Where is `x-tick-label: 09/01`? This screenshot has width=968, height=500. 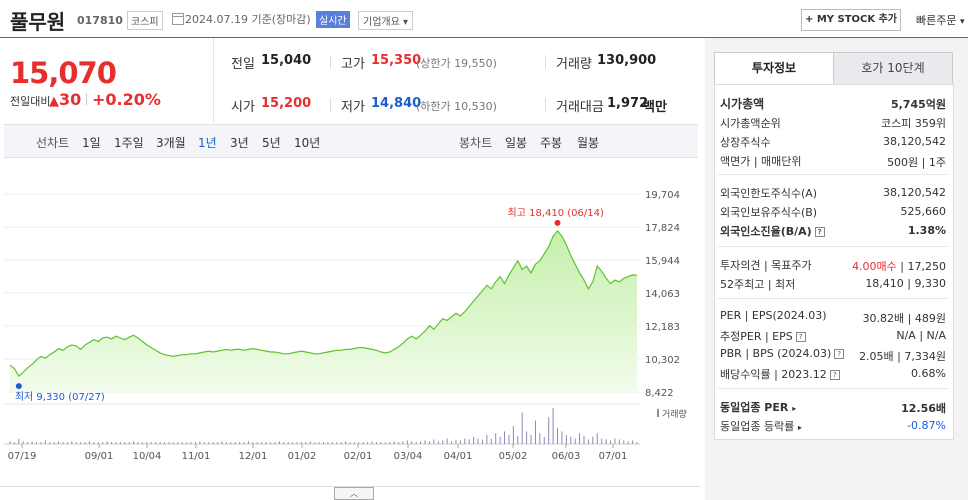
x-tick-label: 09/01 is located at coordinates (99, 456).